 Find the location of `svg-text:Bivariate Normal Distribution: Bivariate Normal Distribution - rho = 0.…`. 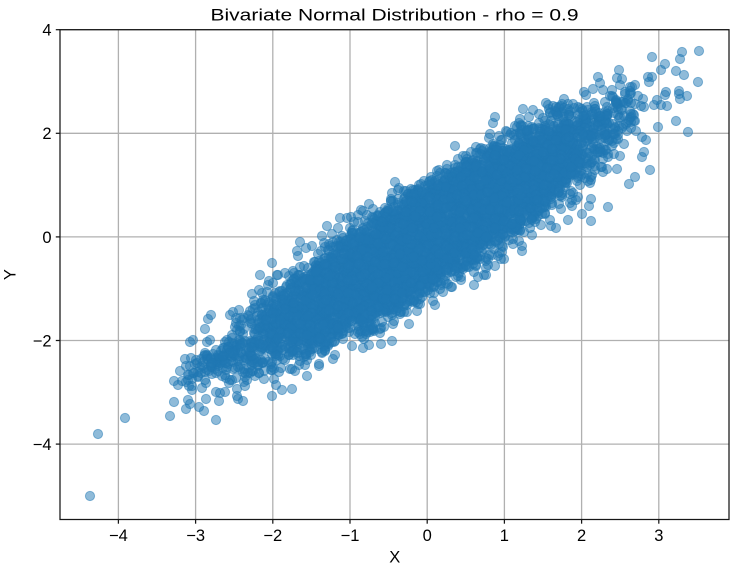

svg-text:Bivariate Normal Distribution: Bivariate Normal Distribution - rho = 0.… is located at coordinates (395, 16).